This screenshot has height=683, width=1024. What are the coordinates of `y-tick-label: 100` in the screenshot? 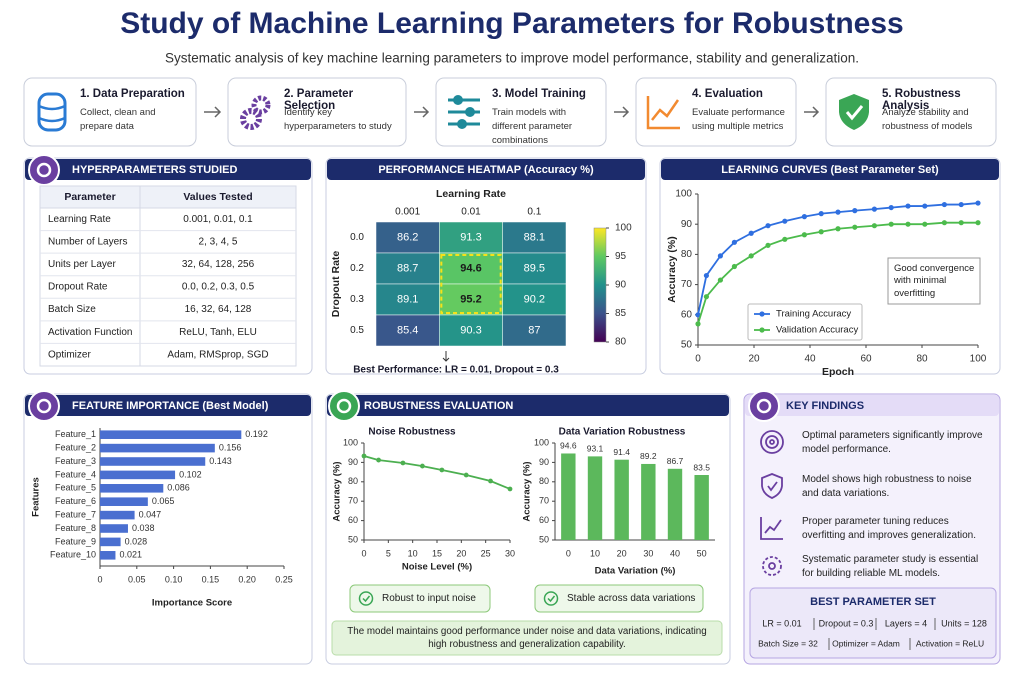 It's located at (350, 442).